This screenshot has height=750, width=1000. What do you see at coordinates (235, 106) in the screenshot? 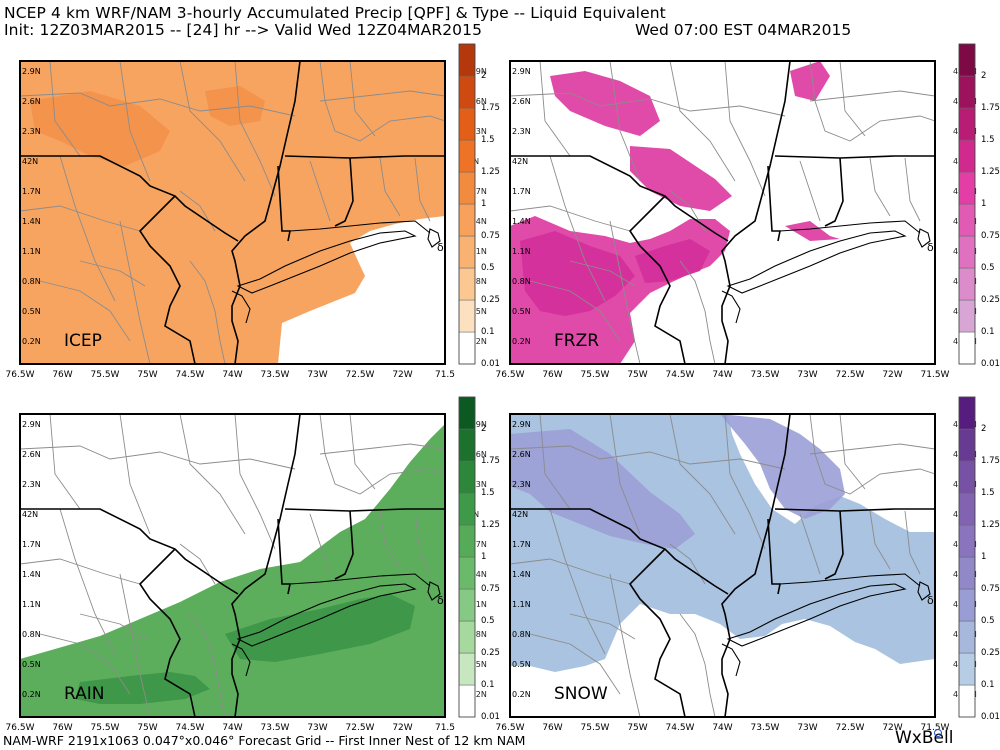
I see `precip-heavy-icep` at bounding box center [235, 106].